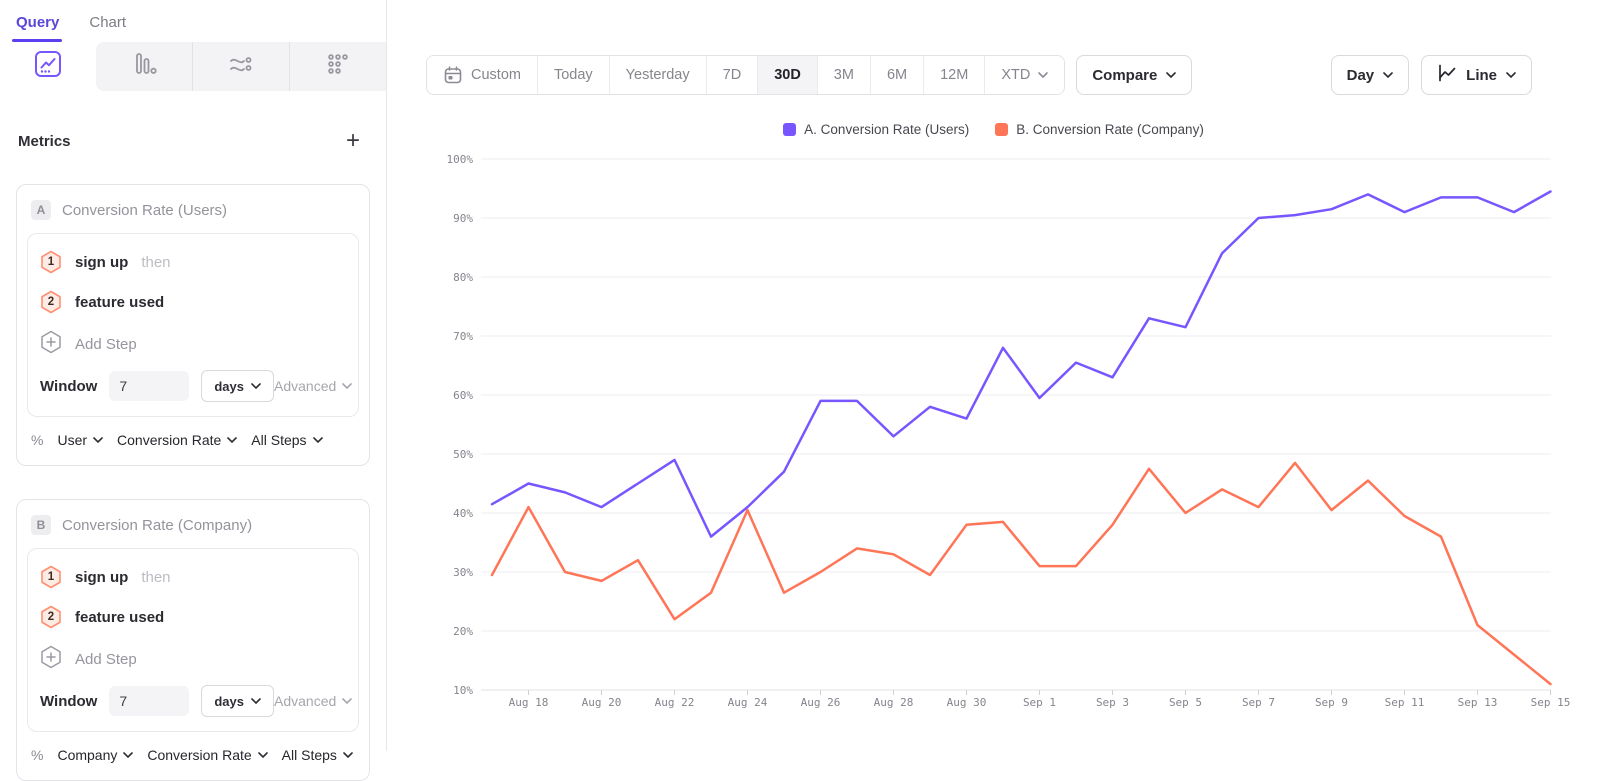  I want to click on metric-card-a: A Conversion Rate (Users) 1 sign up then, so click(193, 325).